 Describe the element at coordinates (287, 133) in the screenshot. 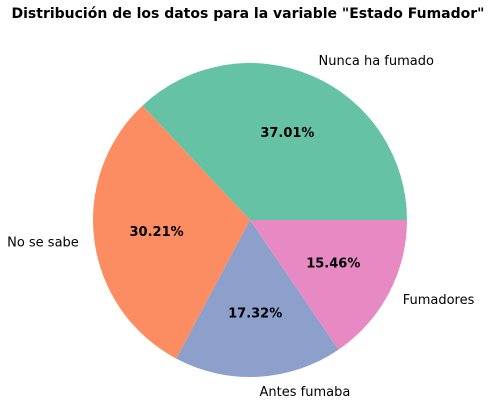

I see `slice-pct-label-1: 37.01%` at that location.